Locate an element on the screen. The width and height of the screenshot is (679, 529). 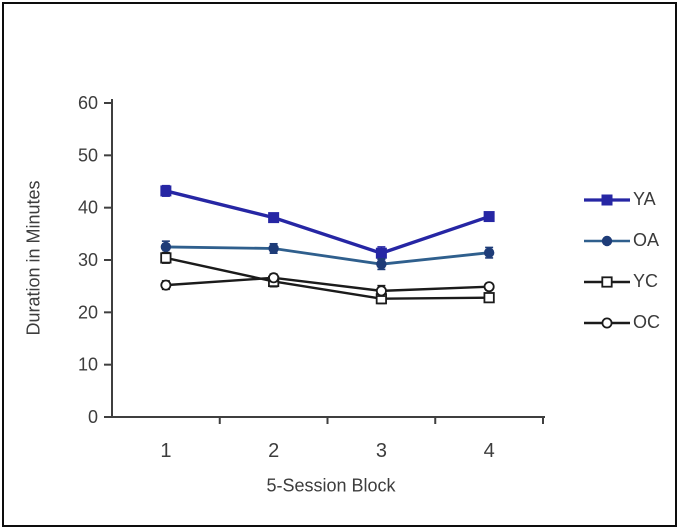
legend-label: YA is located at coordinates (644, 199).